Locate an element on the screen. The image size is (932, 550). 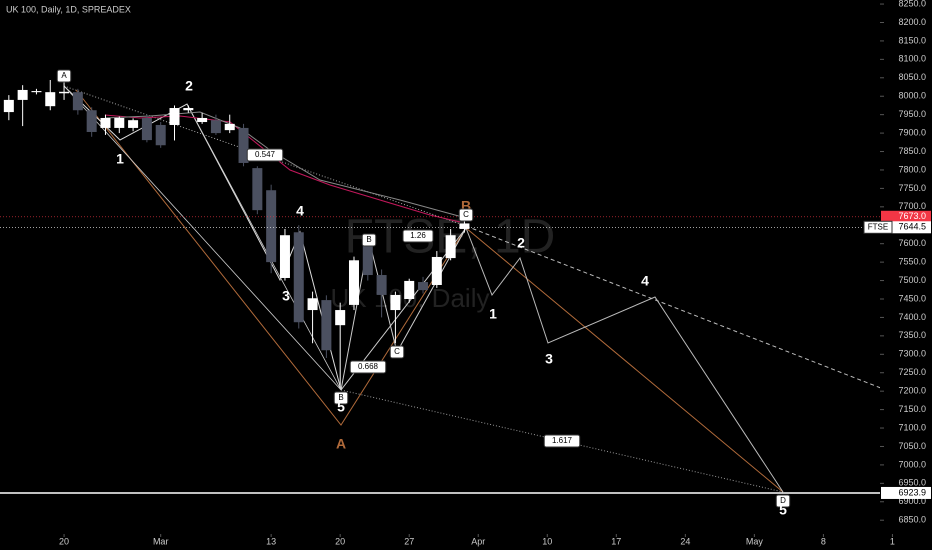
y-tick-label: 7100.0 is located at coordinates (912, 427).